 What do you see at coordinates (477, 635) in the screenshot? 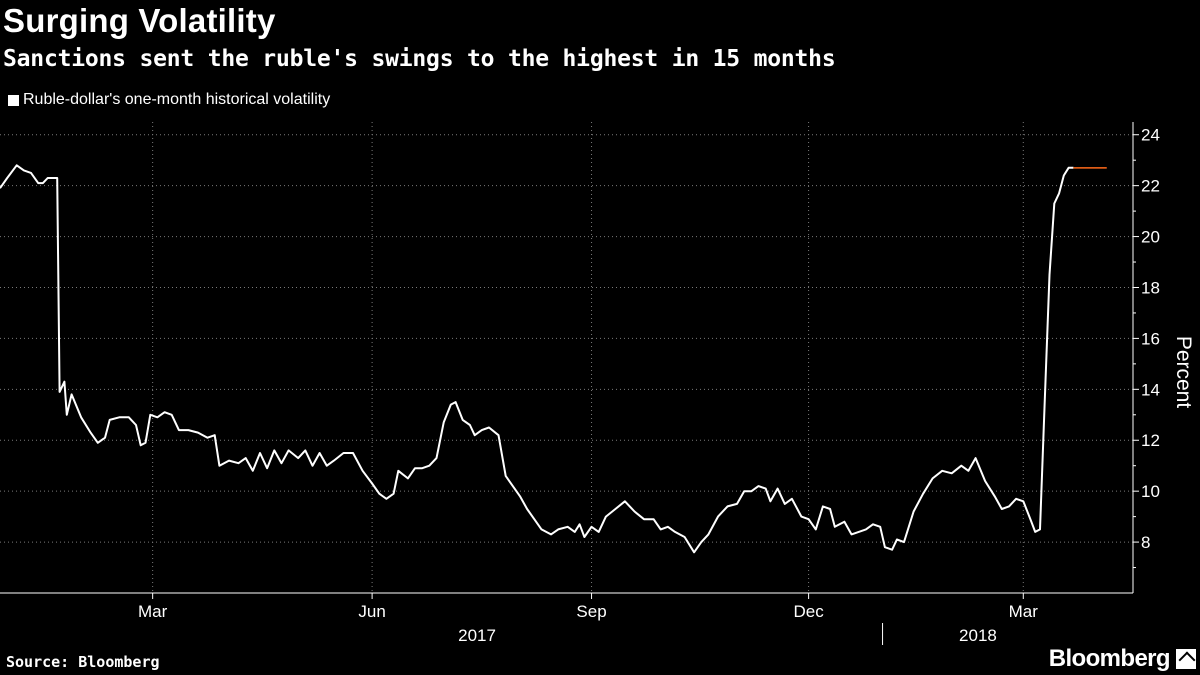
I see `year-label: 2017` at bounding box center [477, 635].